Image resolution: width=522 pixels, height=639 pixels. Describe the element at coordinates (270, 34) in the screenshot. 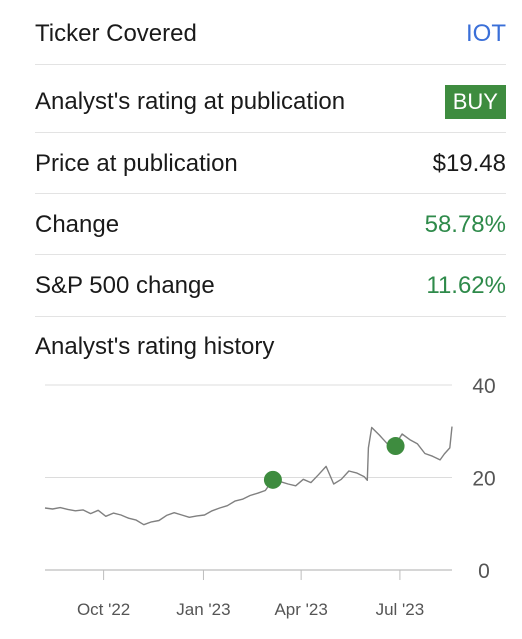

I see `ticker-covered-row: Ticker Covered IOT` at that location.